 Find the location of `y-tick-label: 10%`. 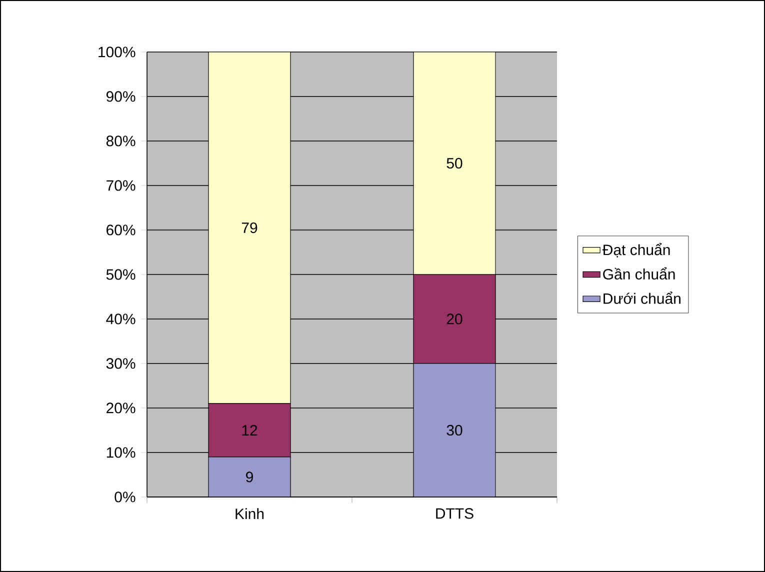

y-tick-label: 10% is located at coordinates (121, 452).